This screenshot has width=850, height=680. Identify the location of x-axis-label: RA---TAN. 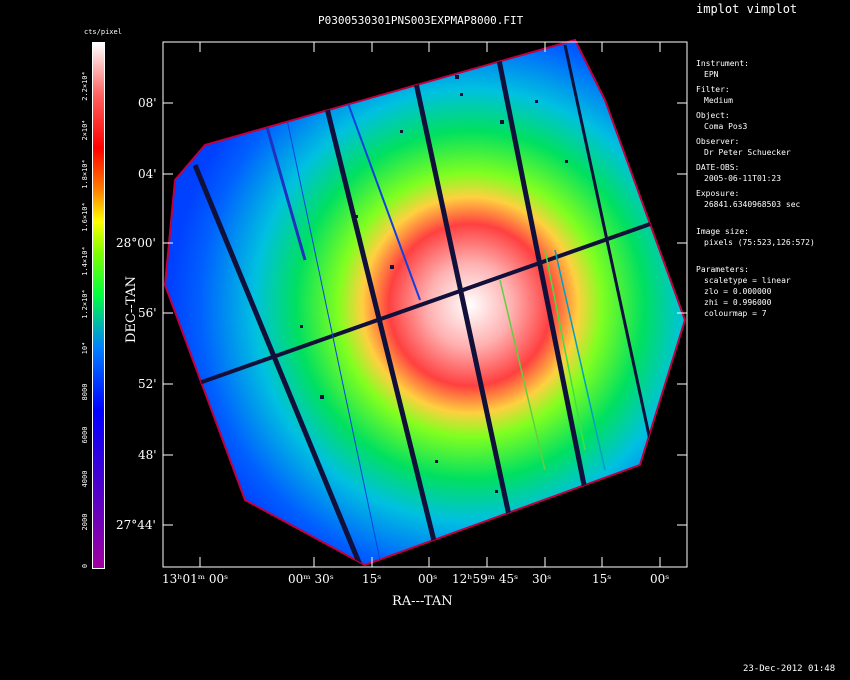
(422, 601).